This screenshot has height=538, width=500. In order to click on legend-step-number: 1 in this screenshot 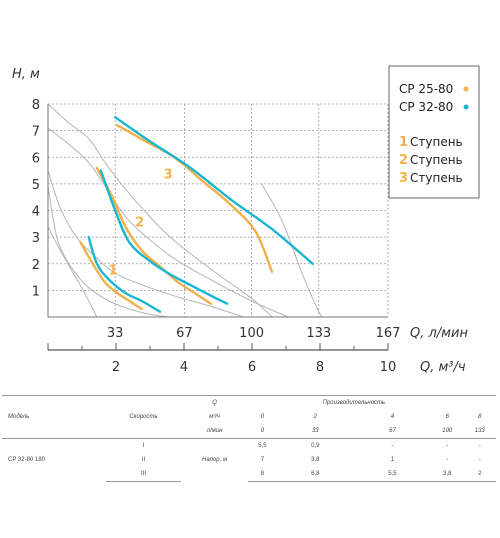, I will do `click(403, 142)`.